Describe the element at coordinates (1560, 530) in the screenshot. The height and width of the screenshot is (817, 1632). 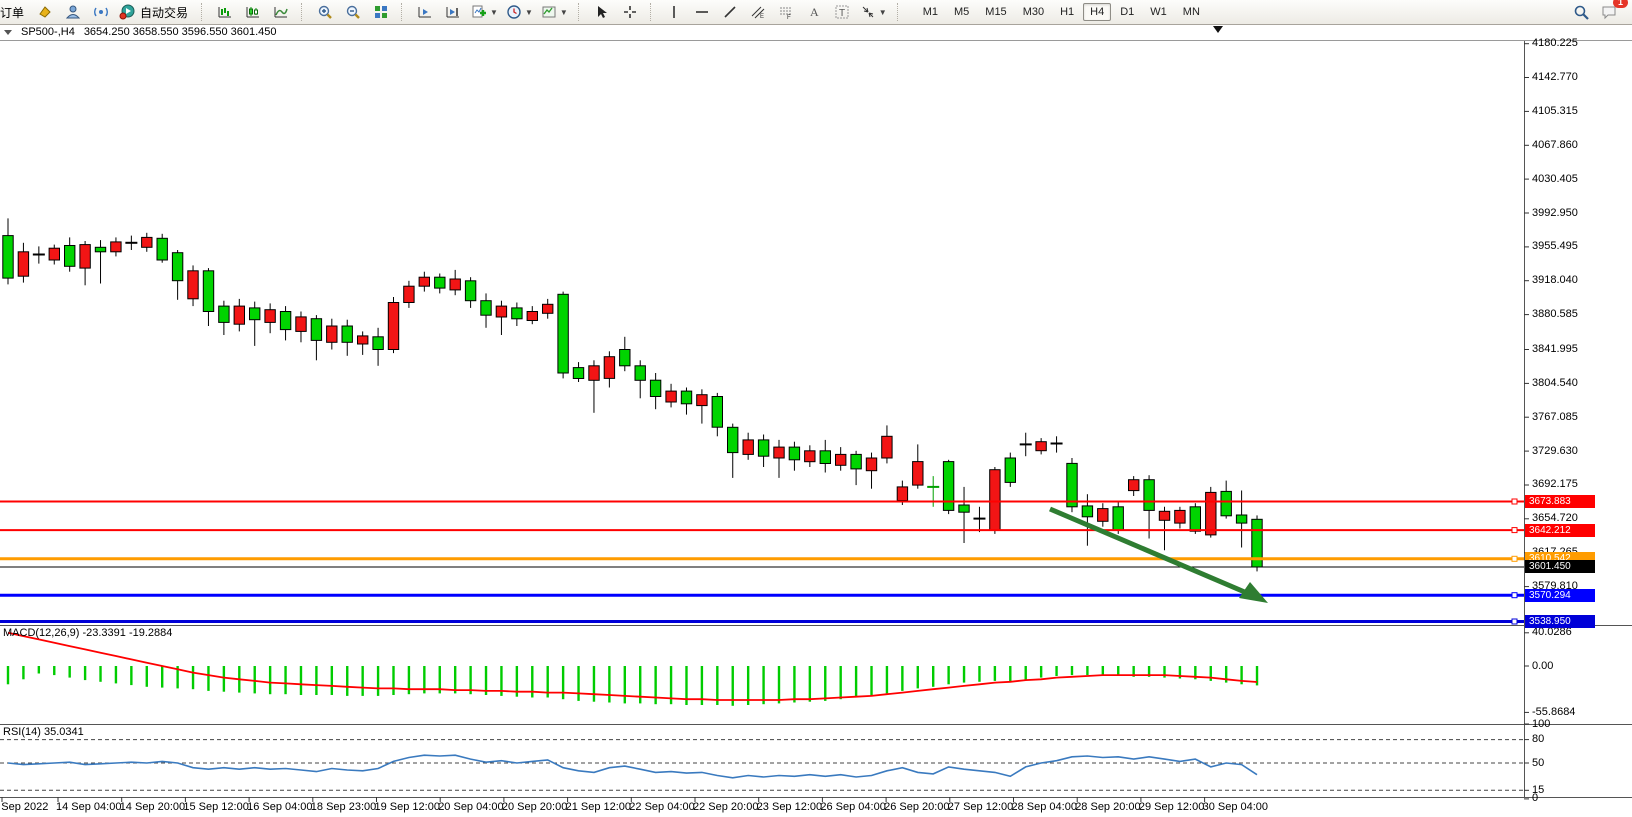
I see `resistance-line-2-price-flag: 3642.212` at that location.